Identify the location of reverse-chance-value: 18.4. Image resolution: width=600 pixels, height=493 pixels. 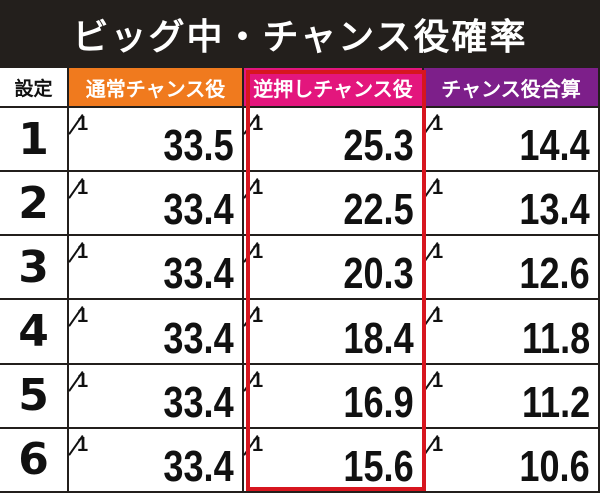
(378, 338).